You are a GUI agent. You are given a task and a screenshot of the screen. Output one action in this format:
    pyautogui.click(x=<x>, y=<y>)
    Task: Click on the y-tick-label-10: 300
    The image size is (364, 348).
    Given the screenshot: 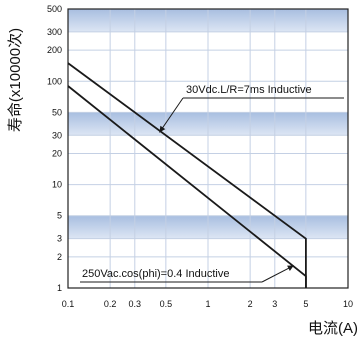 What is the action you would take?
    pyautogui.click(x=54, y=32)
    